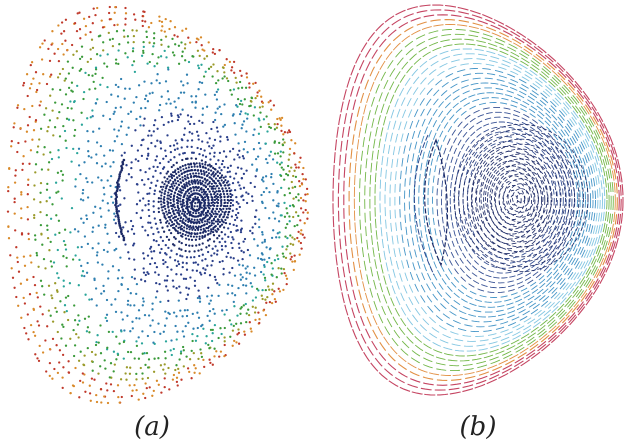 The width and height of the screenshot is (632, 446). I want to click on caption-a: (a), so click(152, 427).